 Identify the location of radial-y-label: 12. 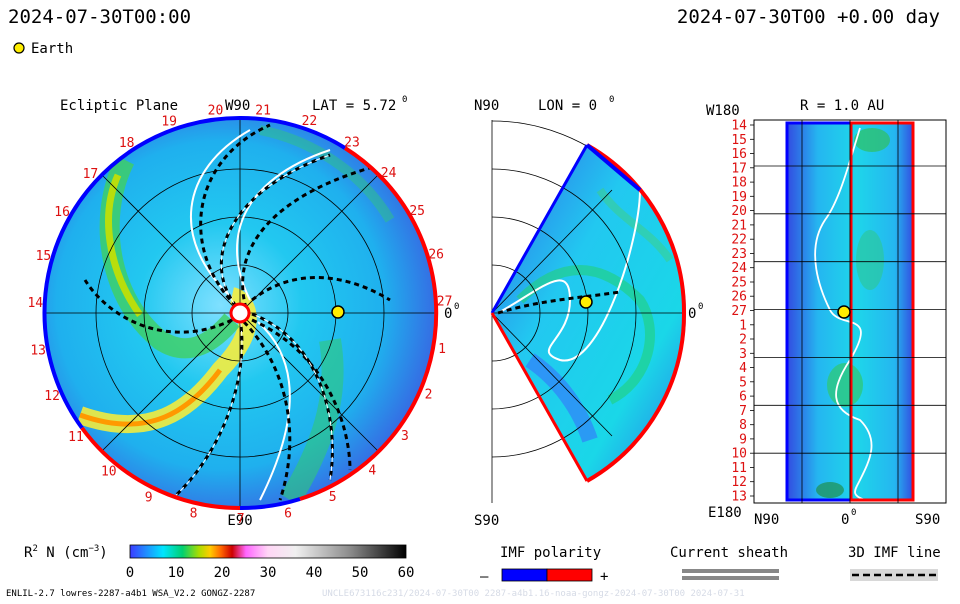
(739, 482).